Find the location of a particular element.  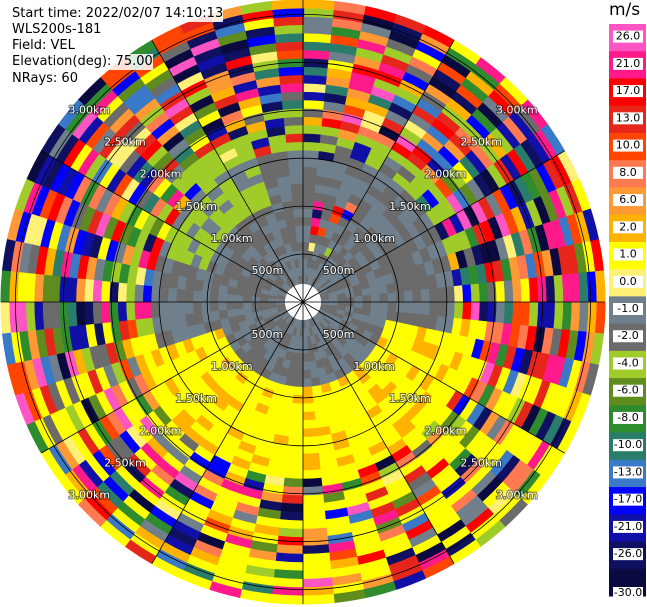

range-ring-label: 500m is located at coordinates (339, 270).